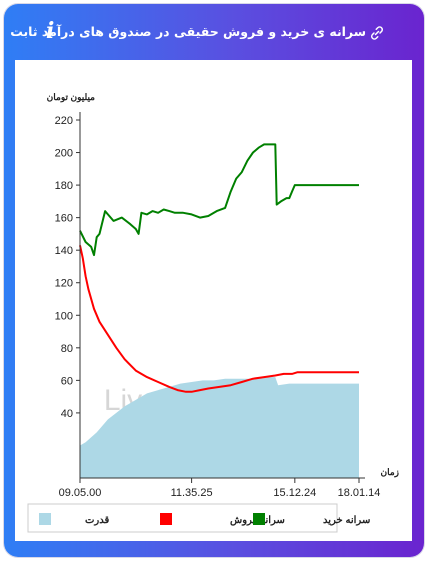  I want to click on y-tick-label: 40, so click(67, 414).